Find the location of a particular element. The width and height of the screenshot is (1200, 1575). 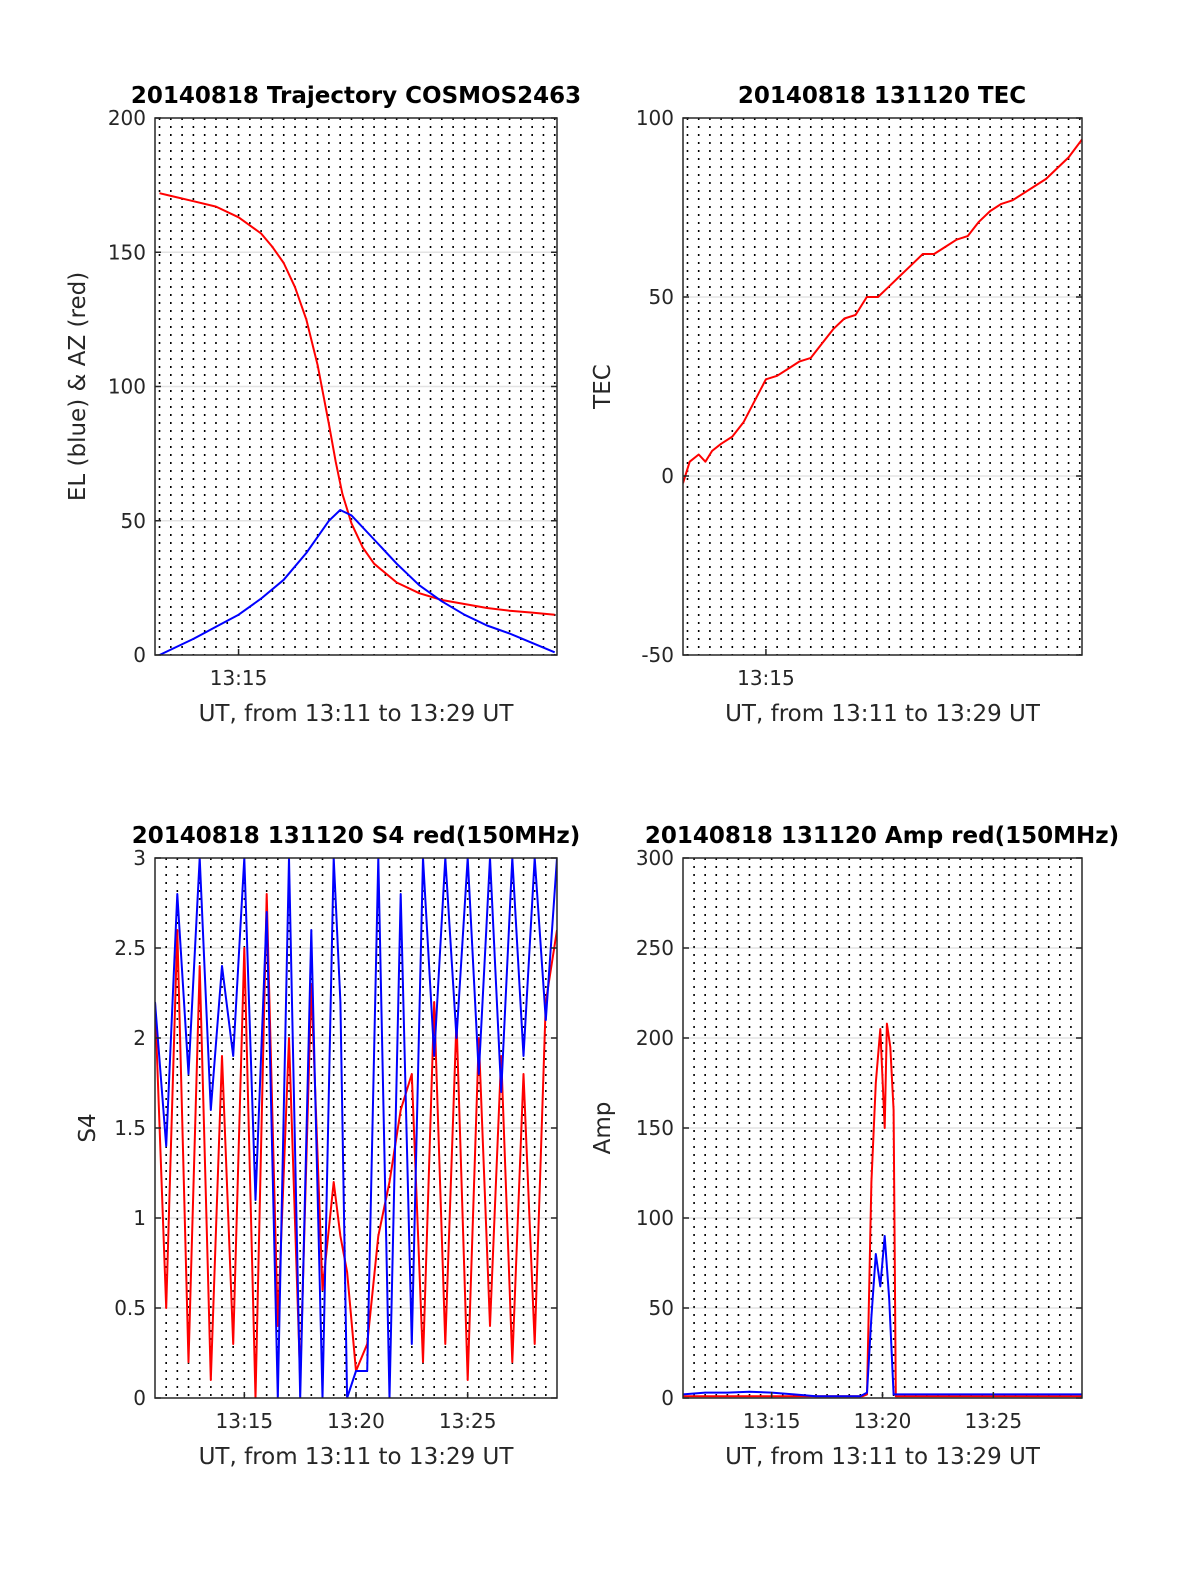

axes-frame is located at coordinates (882, 386).